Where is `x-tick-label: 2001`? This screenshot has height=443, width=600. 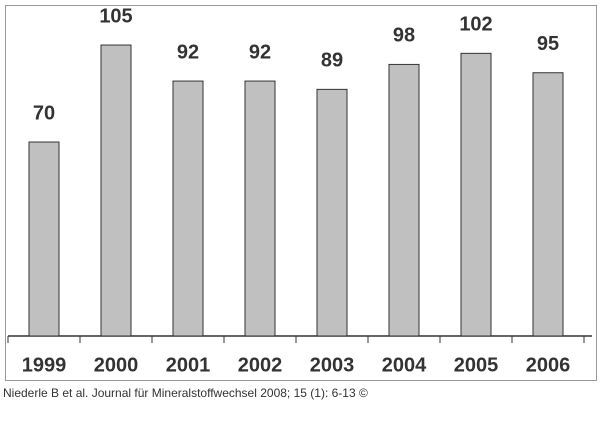 x-tick-label: 2001 is located at coordinates (188, 365).